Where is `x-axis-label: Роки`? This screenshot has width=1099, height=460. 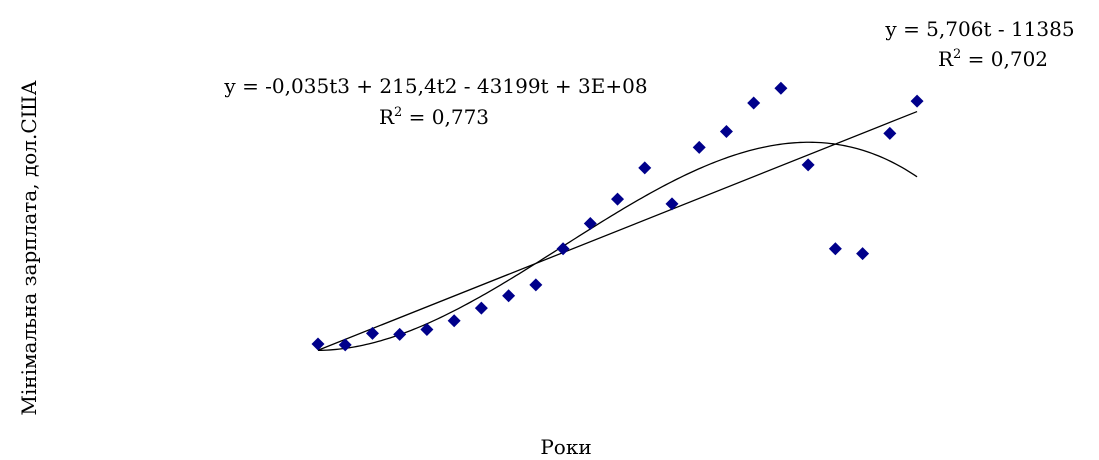
x-axis-label: Роки is located at coordinates (565, 447).